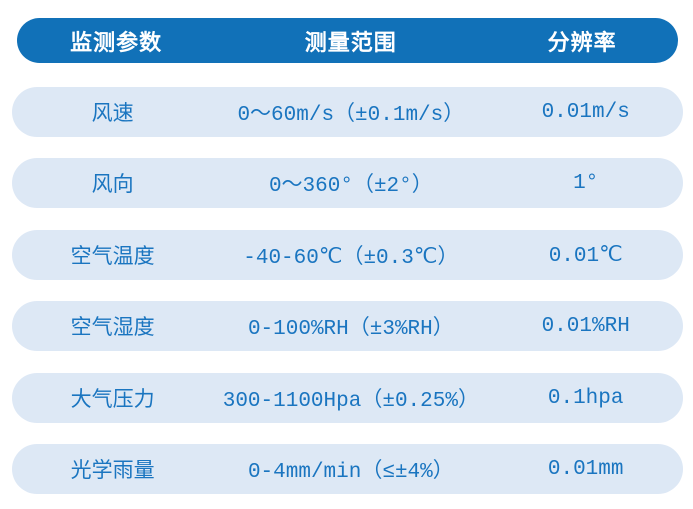 Image resolution: width=693 pixels, height=509 pixels. Describe the element at coordinates (350, 472) in the screenshot. I see `range-cell: 0-4mm/min（≤±4%）` at that location.